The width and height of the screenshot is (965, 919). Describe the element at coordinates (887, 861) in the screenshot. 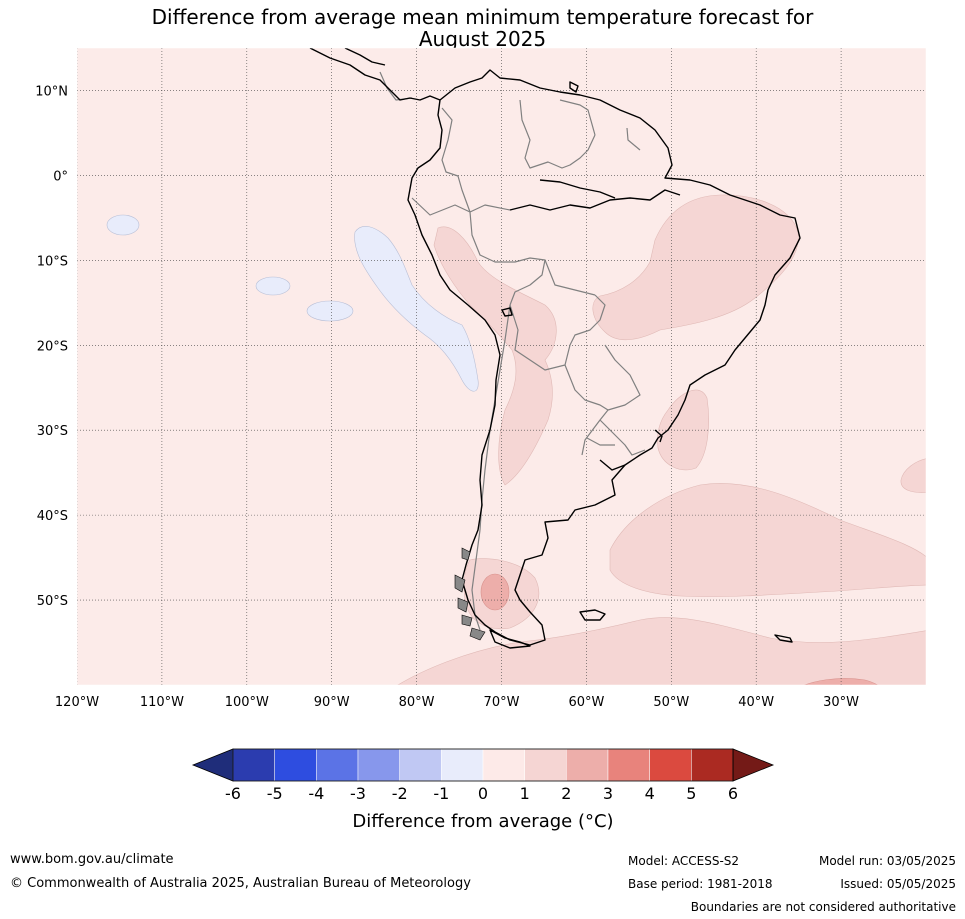

I see `model-run-date: Model run: 03/05/2025` at that location.